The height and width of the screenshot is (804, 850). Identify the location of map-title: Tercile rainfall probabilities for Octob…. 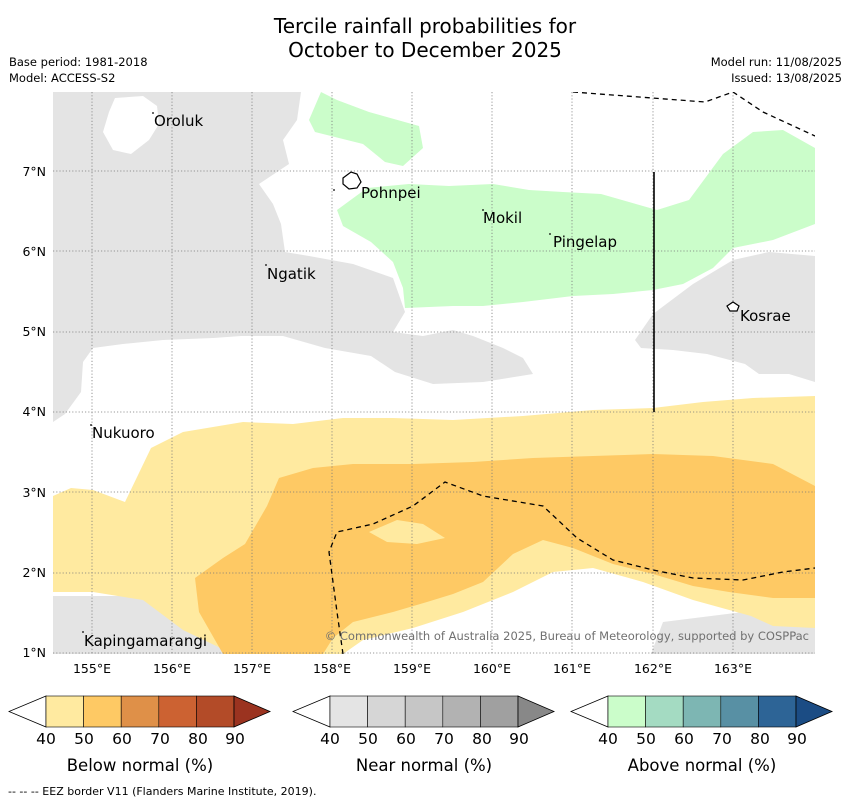
(425, 38).